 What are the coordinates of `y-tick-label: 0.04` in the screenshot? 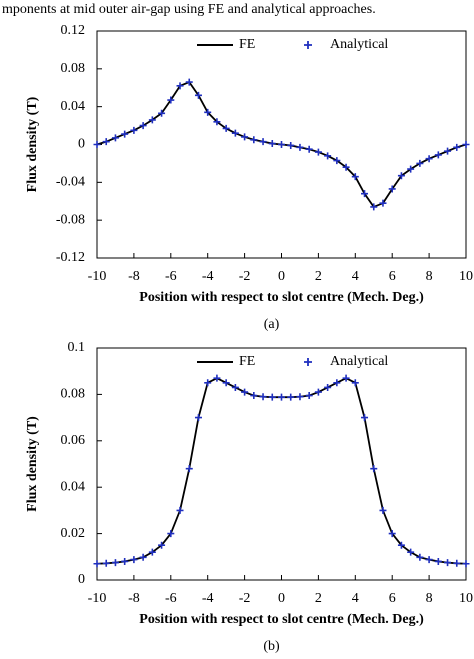 It's located at (73, 486).